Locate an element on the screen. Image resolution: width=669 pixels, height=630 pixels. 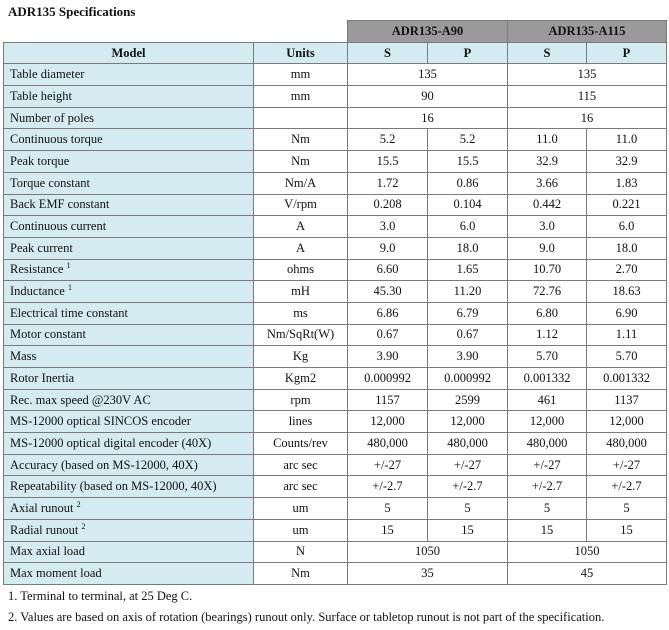
table-row: Continuous torque Nm 5.2 5.2 11.0 11.0 is located at coordinates (335, 140).